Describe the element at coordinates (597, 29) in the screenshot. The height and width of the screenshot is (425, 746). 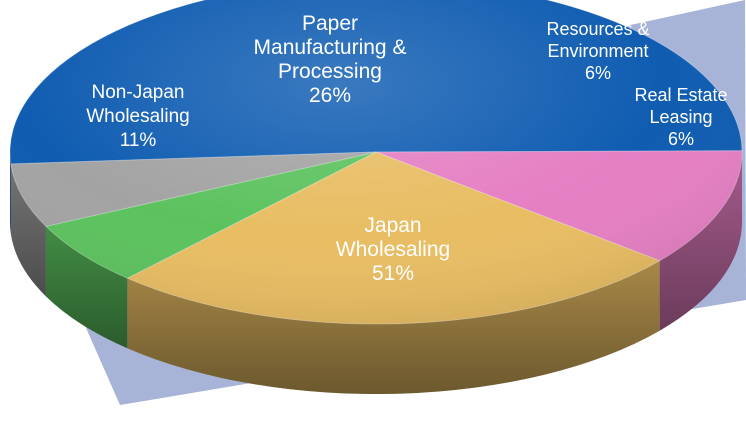
I see `slice-label-line: Resources &` at that location.